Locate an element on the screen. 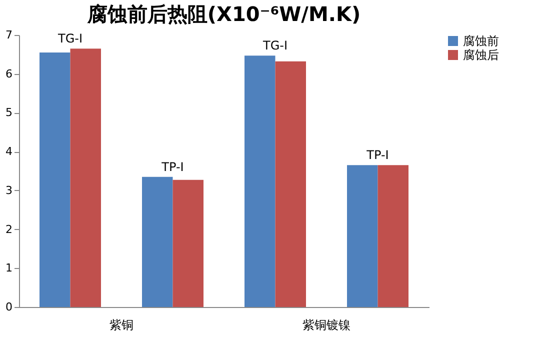 The height and width of the screenshot is (350, 552). legend-label: 腐蚀后 is located at coordinates (481, 55).